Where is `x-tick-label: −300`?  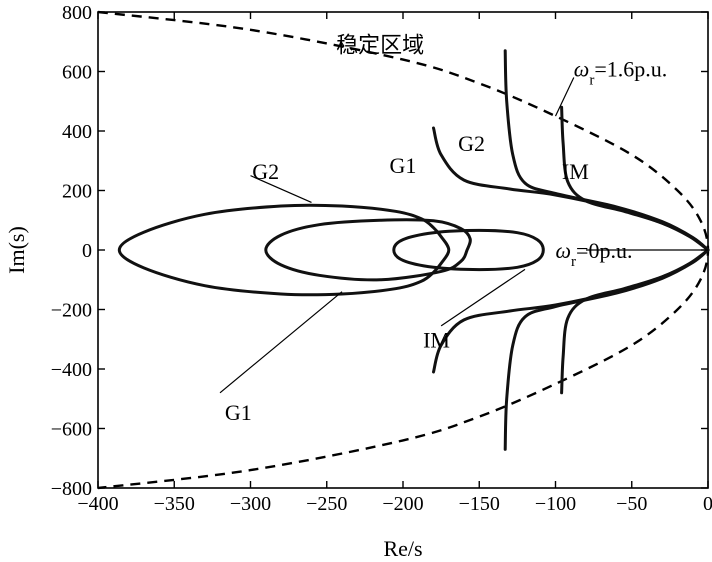
x-tick-label: −300 is located at coordinates (250, 504).